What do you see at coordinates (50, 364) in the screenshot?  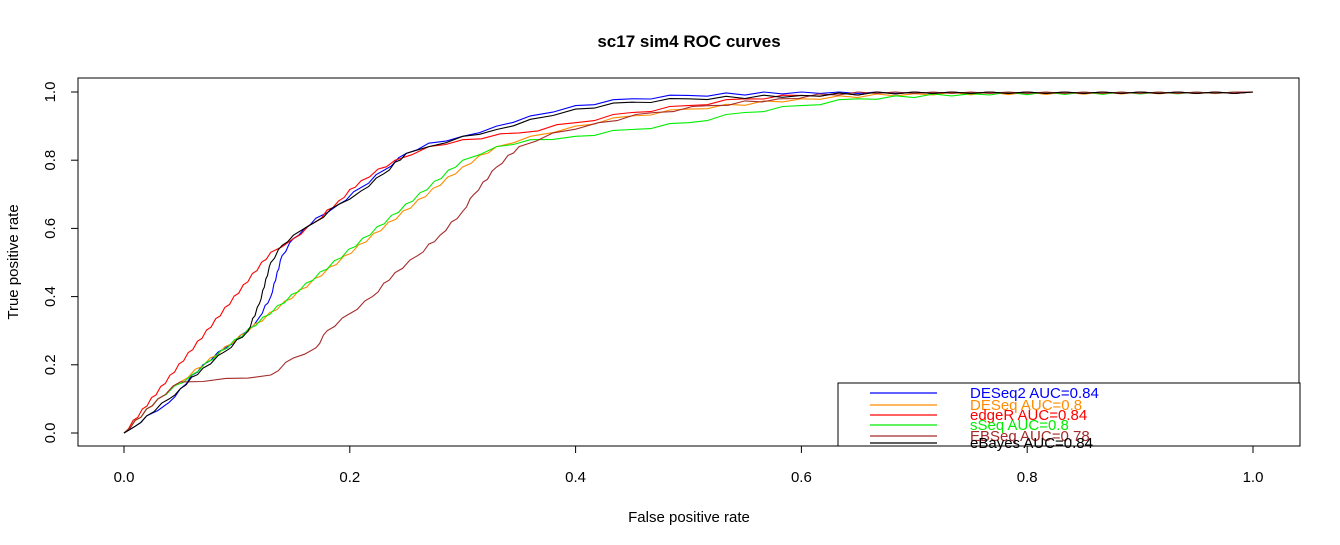 I see `y-tick-label: 0.2` at bounding box center [50, 364].